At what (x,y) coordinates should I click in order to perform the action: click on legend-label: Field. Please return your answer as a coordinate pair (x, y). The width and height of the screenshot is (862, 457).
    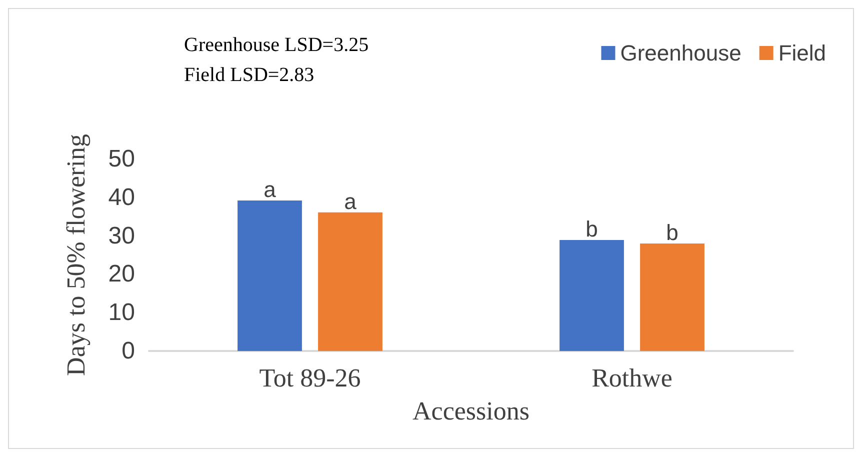
    Looking at the image, I should click on (802, 53).